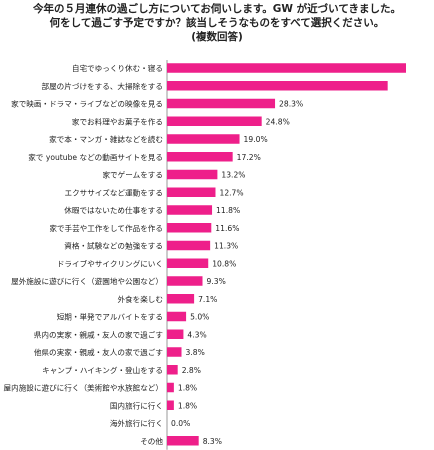 Image resolution: width=434 pixels, height=450 pixels. Describe the element at coordinates (224, 263) in the screenshot. I see `value-label: 10.8%` at that location.